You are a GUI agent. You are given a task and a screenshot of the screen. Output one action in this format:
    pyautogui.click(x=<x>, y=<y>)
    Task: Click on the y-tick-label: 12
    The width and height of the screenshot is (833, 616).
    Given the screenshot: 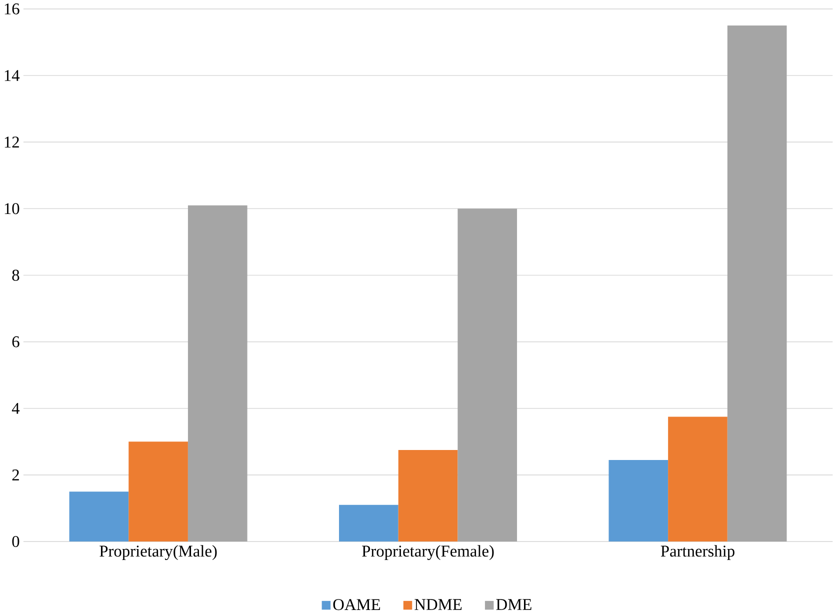 What is the action you would take?
    pyautogui.click(x=11, y=142)
    